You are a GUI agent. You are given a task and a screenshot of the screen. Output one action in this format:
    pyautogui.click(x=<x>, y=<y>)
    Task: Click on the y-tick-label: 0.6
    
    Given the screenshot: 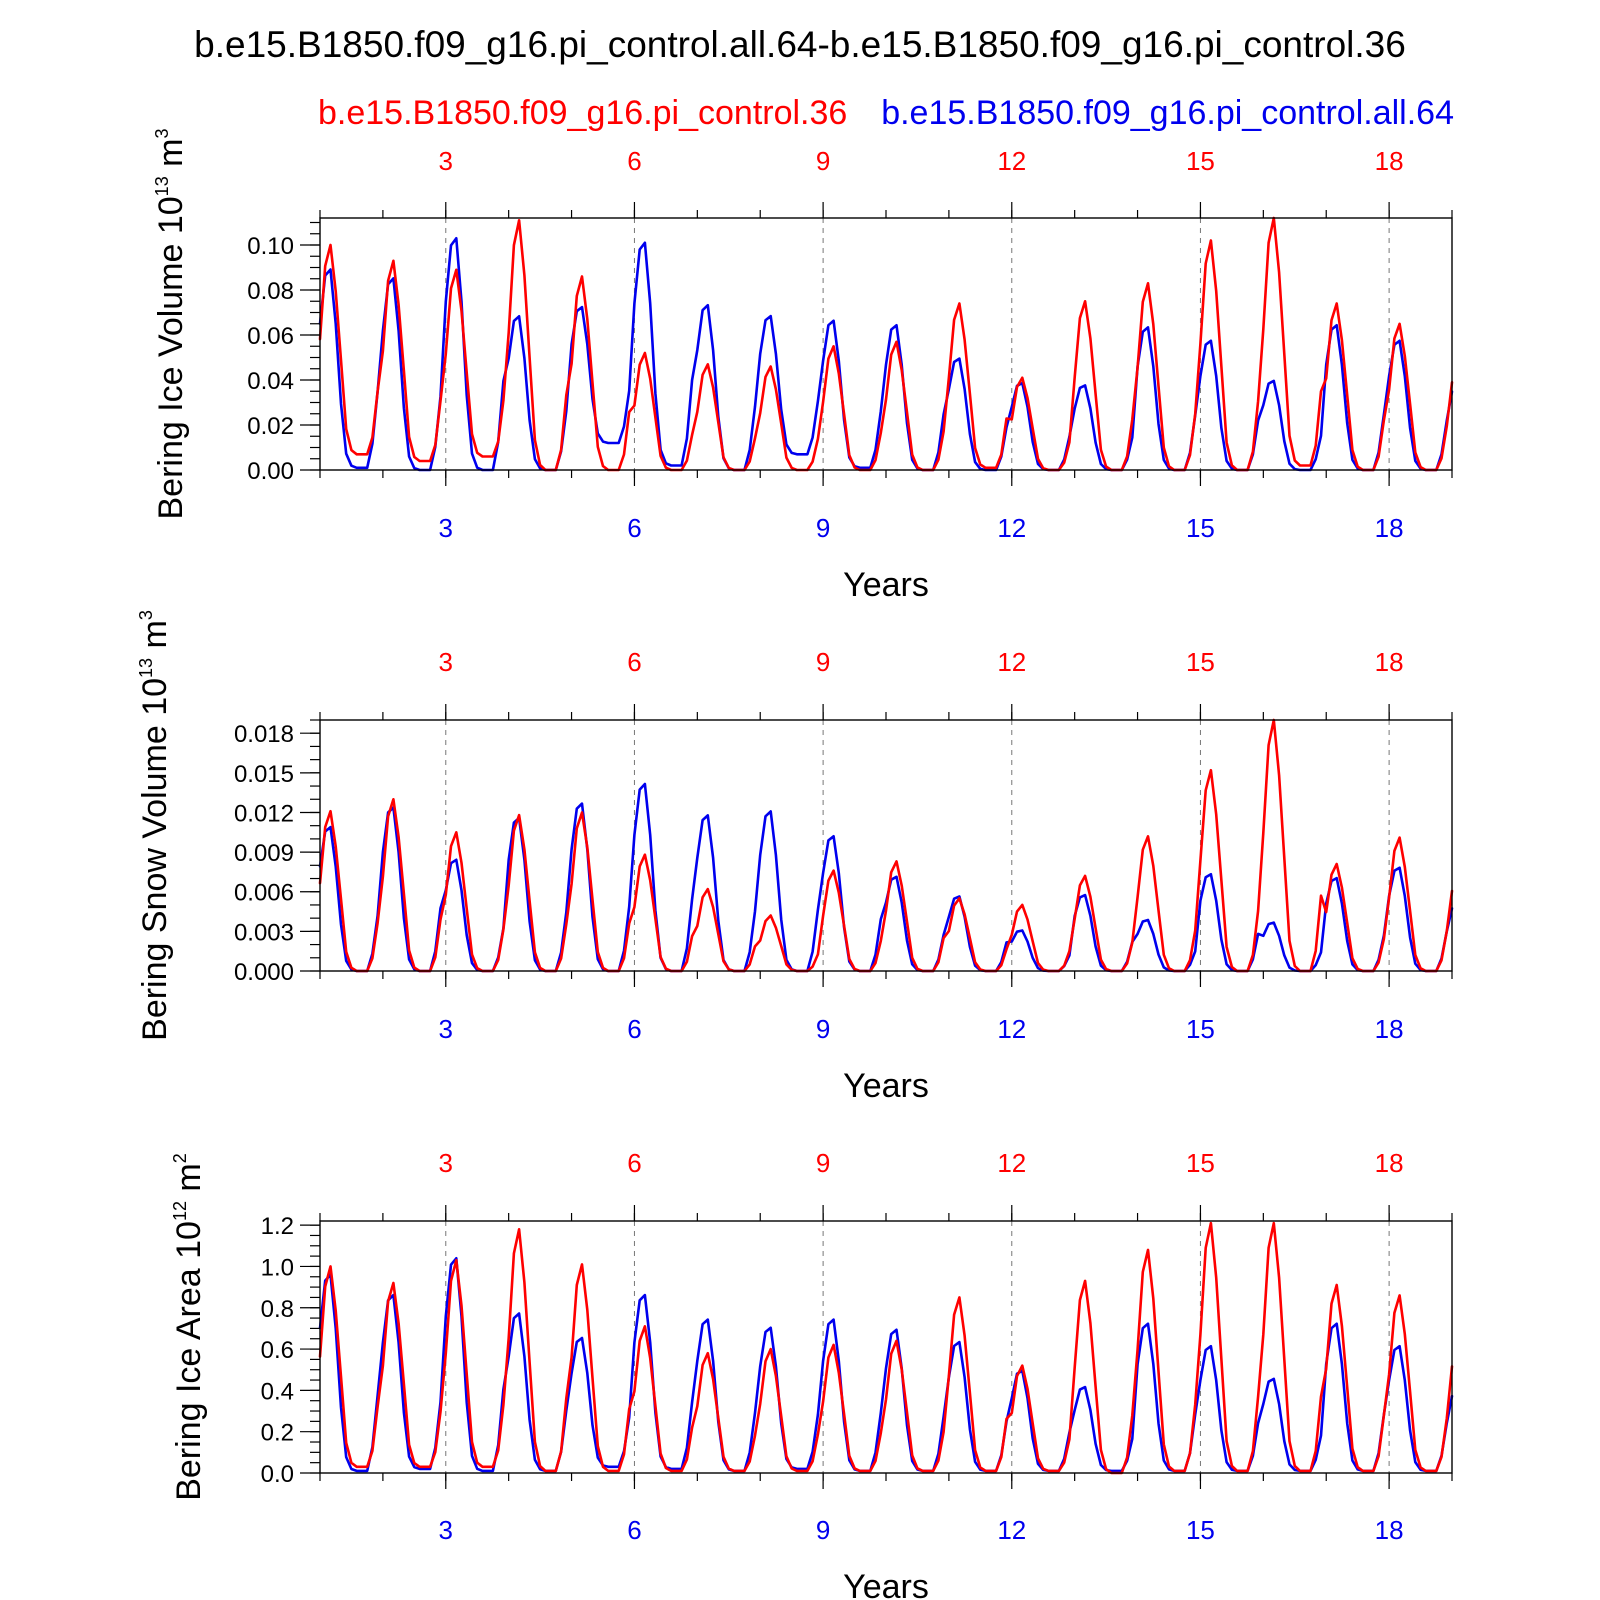 What is the action you would take?
    pyautogui.click(x=277, y=1350)
    